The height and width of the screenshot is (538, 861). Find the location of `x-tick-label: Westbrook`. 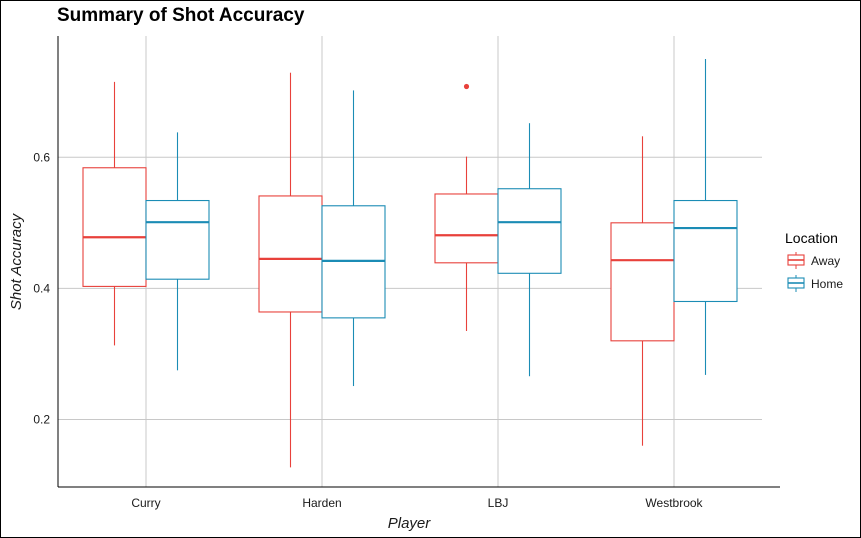

x-tick-label: Westbrook is located at coordinates (674, 503).